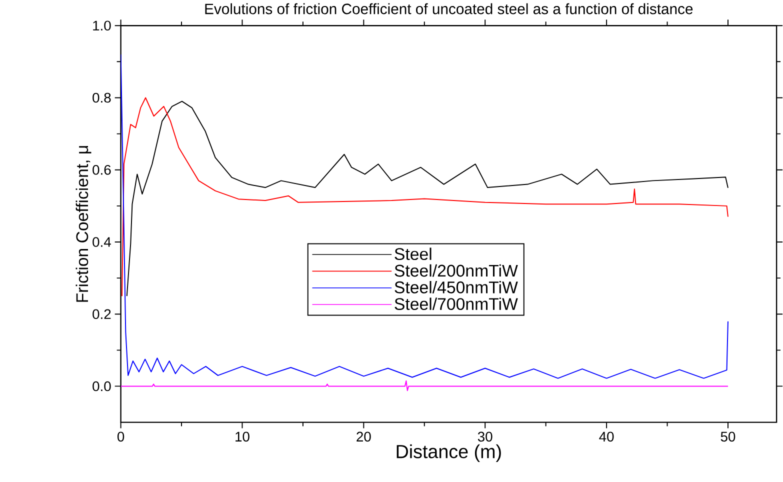 The height and width of the screenshot is (482, 783). Describe the element at coordinates (101, 386) in the screenshot. I see `y-tick-label: 0.0` at that location.